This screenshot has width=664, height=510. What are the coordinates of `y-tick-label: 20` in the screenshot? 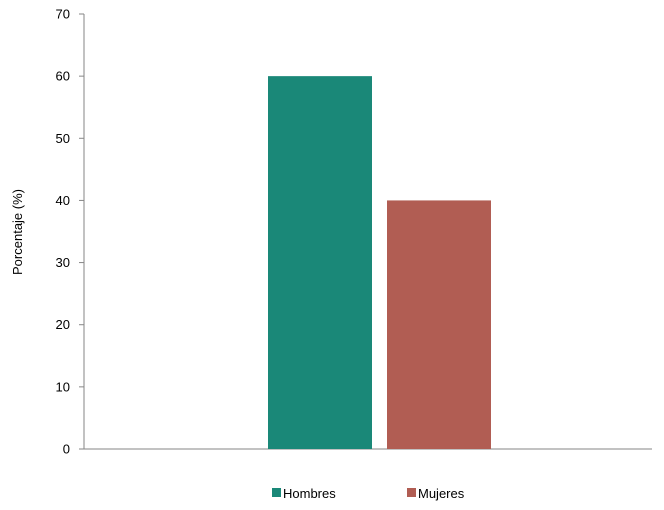 It's located at (63, 324).